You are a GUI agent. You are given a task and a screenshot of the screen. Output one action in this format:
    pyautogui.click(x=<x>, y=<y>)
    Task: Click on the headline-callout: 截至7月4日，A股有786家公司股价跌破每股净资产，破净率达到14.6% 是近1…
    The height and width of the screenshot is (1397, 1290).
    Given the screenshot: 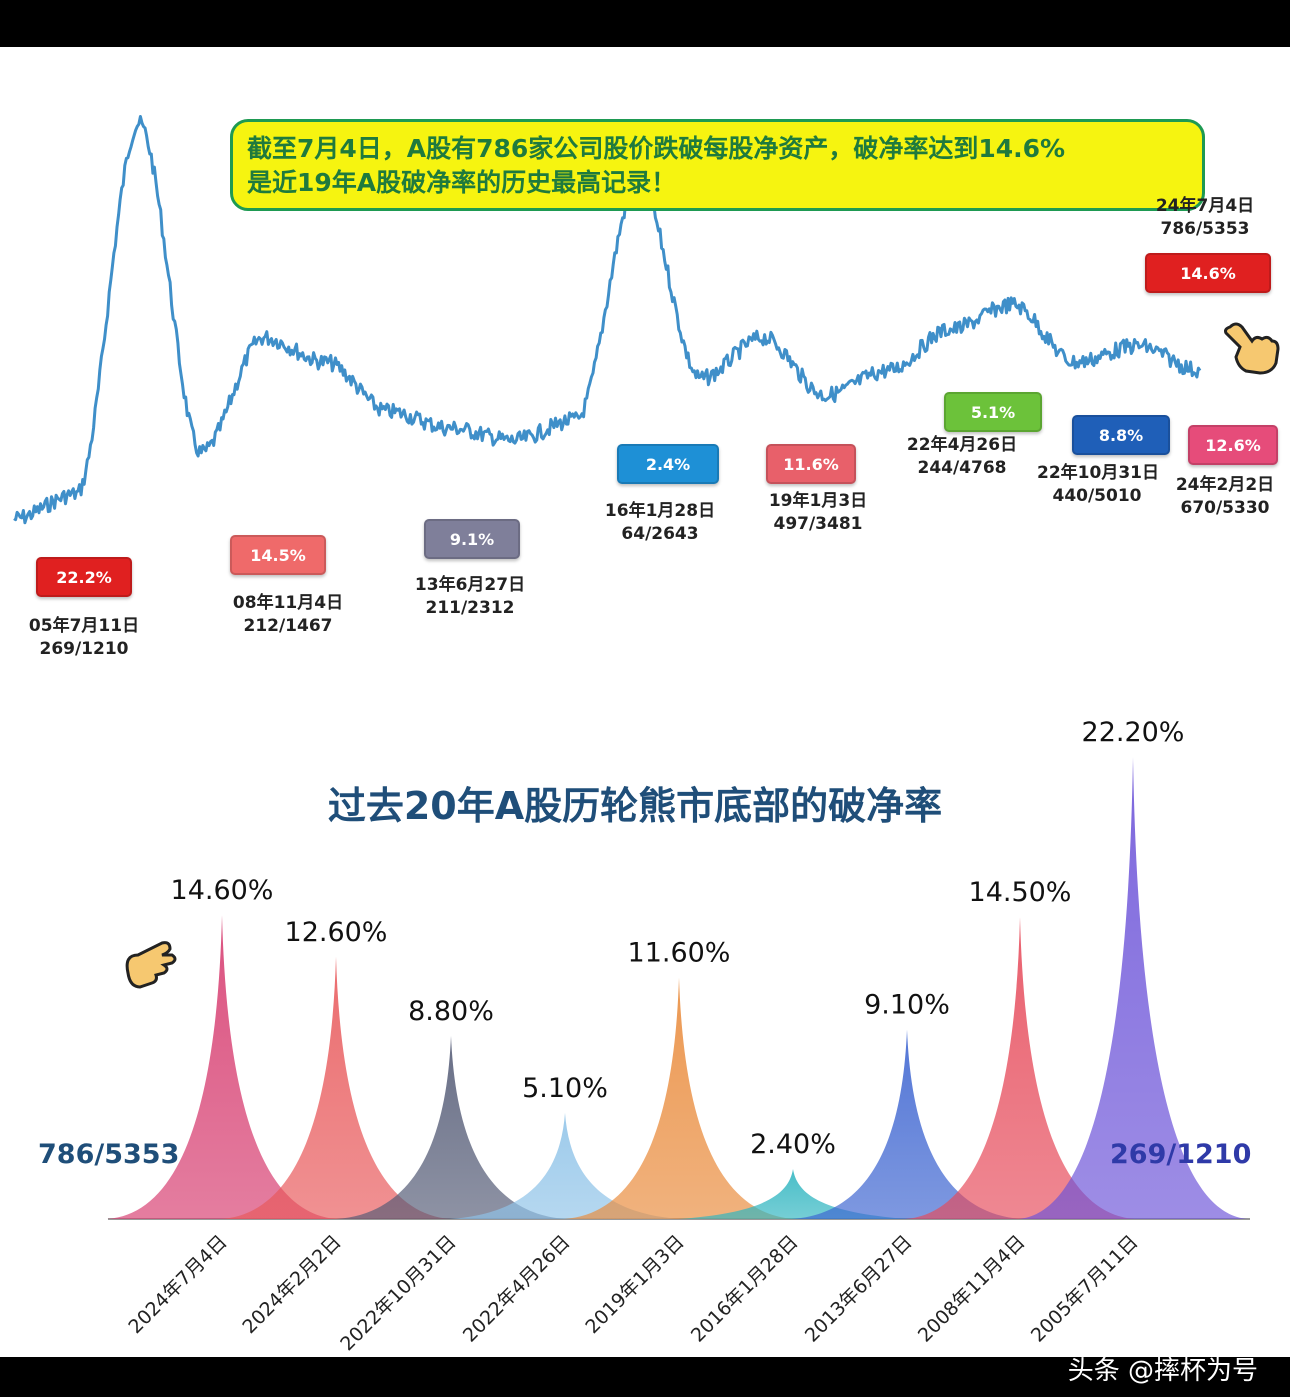 What is the action you would take?
    pyautogui.click(x=717, y=165)
    